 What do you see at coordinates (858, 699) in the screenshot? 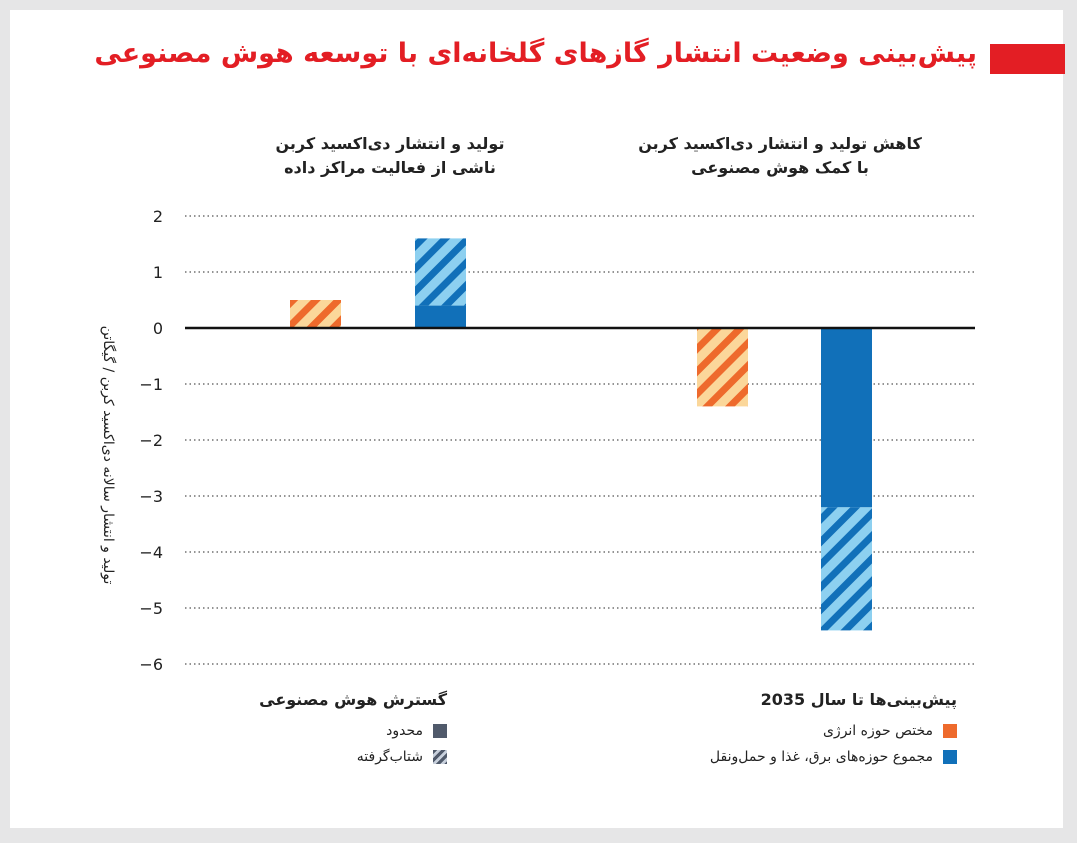
I see `legend-title: پیش‌بینی‌ها تا سال 2035` at bounding box center [858, 699].